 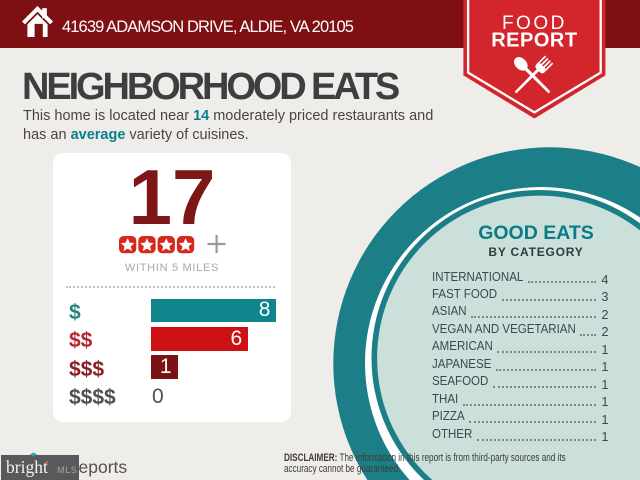 I want to click on svg-text: FOOD, so click(x=534, y=23).